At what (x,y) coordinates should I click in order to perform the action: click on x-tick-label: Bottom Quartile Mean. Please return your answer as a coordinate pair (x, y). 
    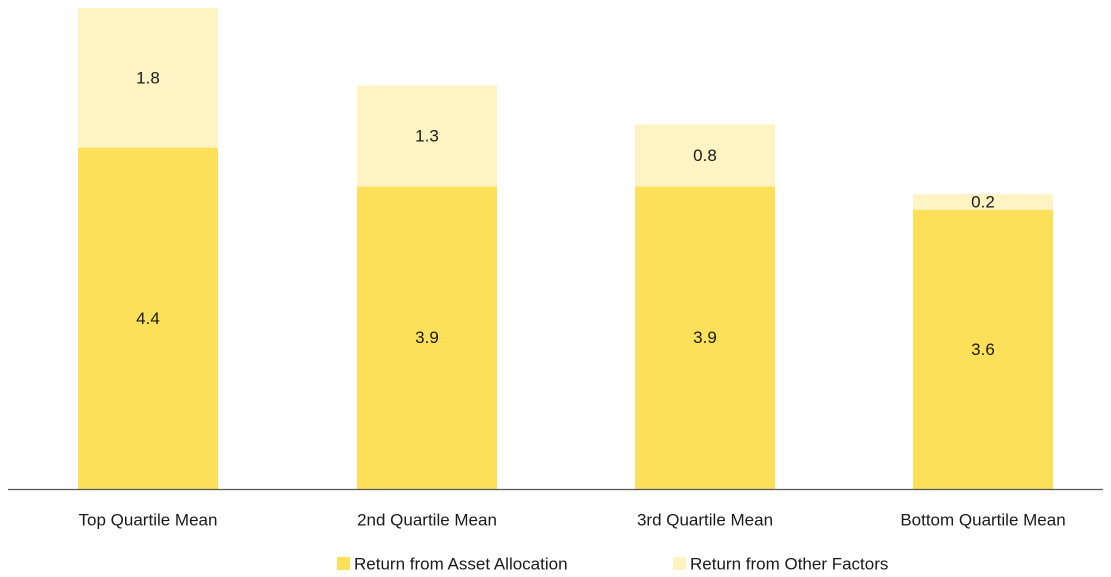
    Looking at the image, I should click on (982, 520).